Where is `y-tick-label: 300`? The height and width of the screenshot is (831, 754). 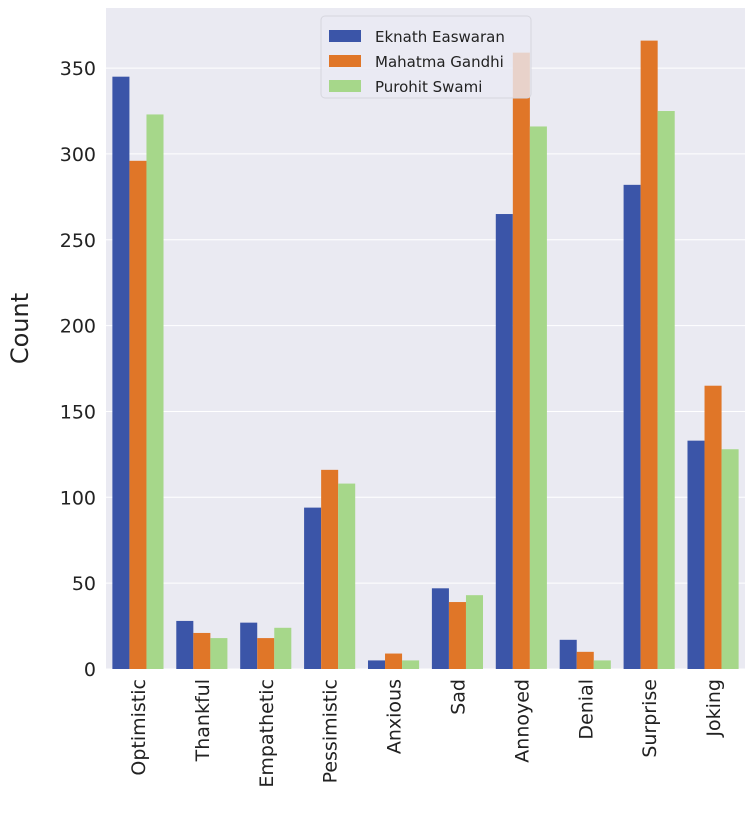
y-tick-label: 300 is located at coordinates (78, 155).